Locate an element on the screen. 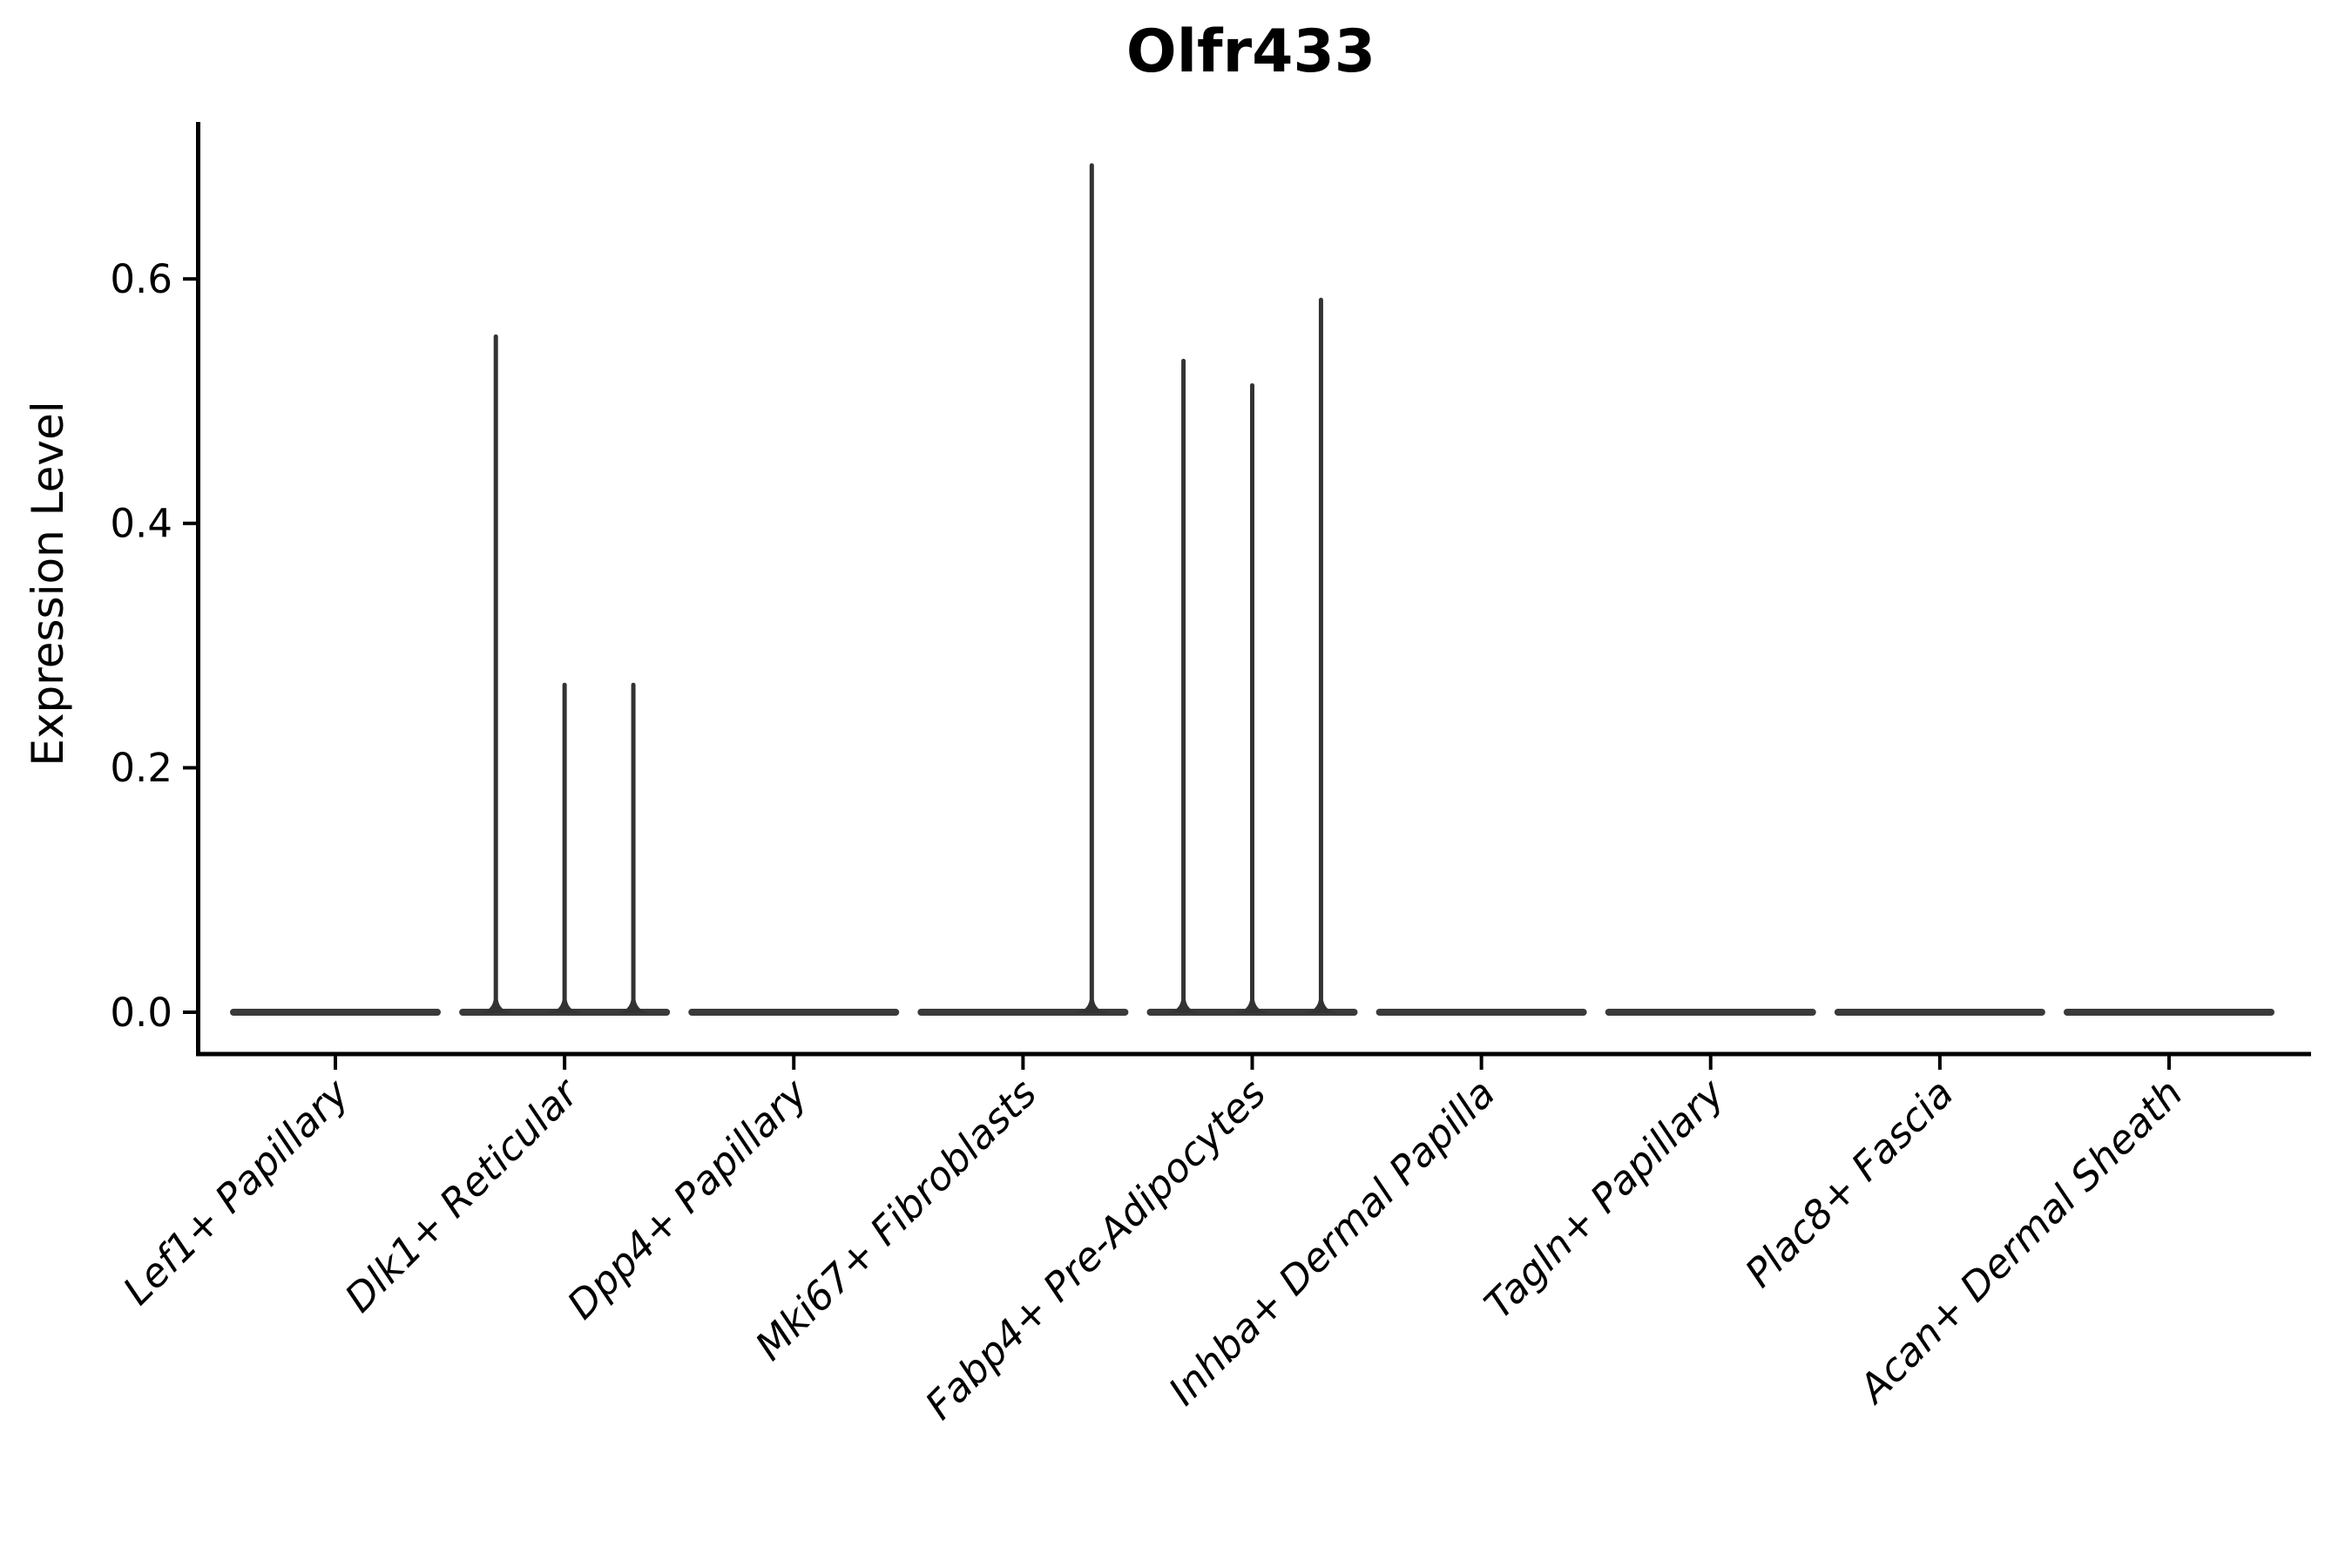  y-axis: 0.0 0.2 0.4 0.6 is located at coordinates (153, 646).